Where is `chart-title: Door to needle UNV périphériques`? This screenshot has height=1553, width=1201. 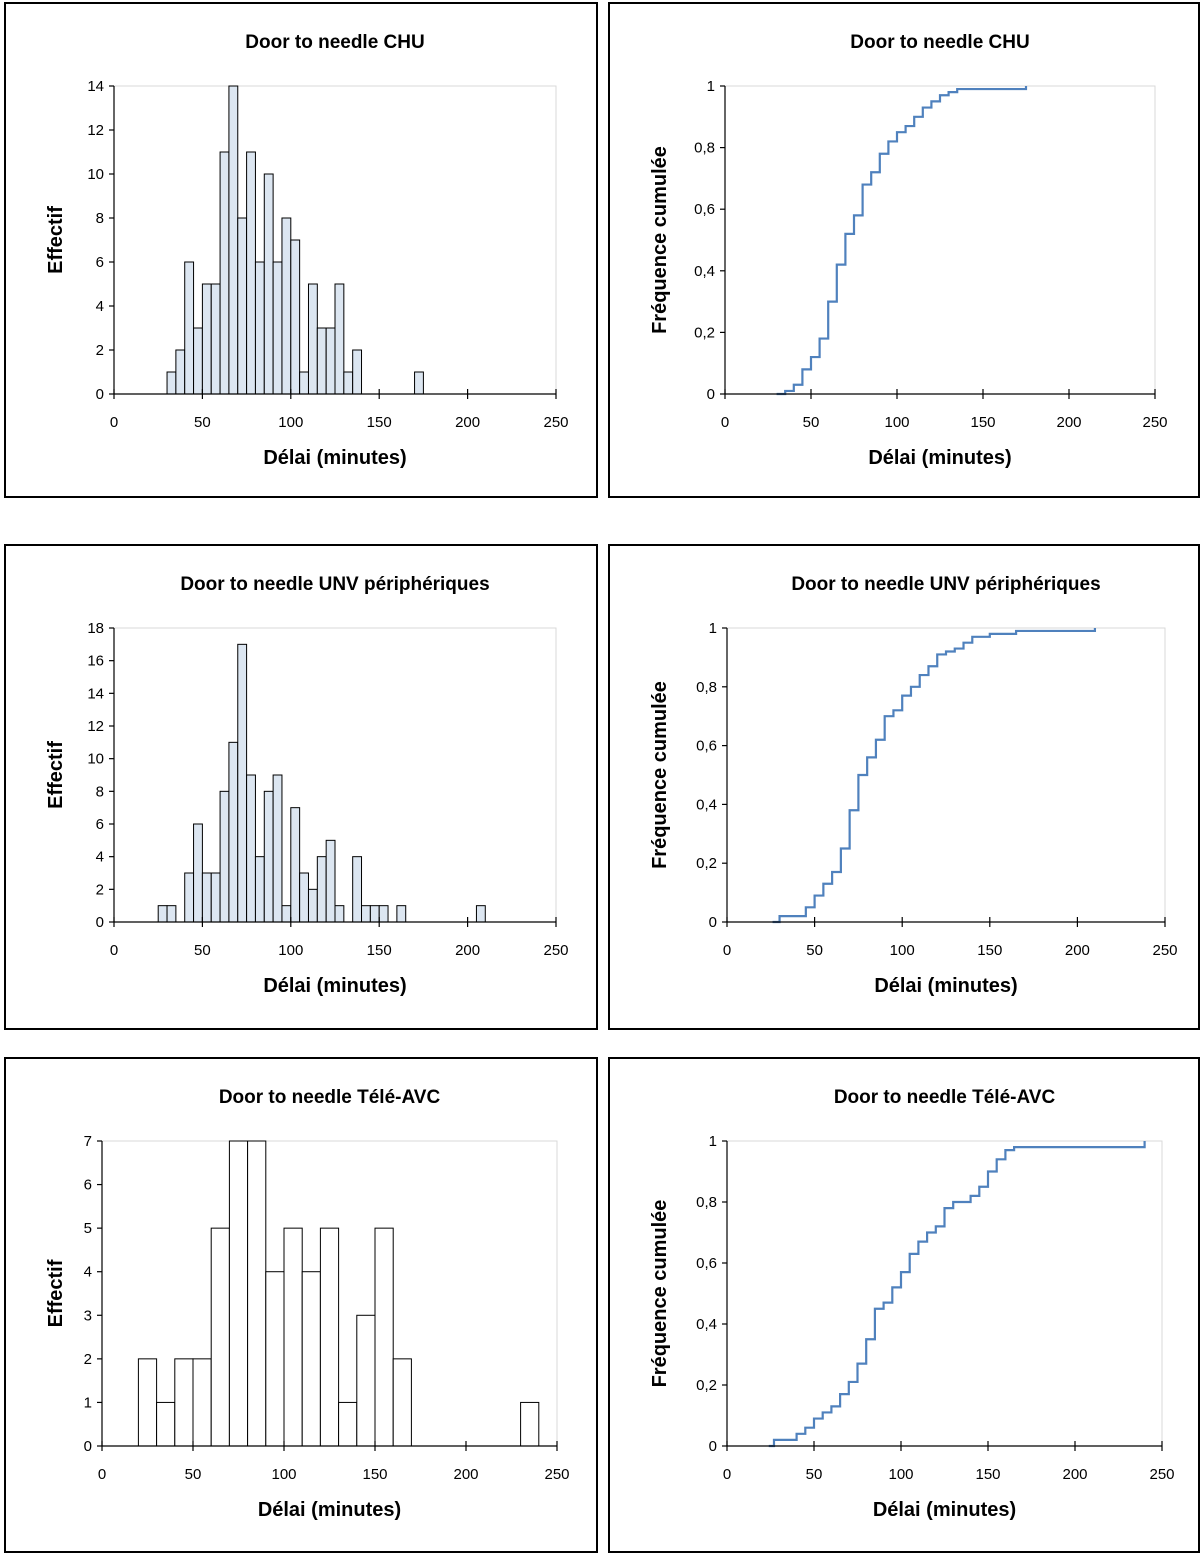
chart-title: Door to needle UNV périphériques is located at coordinates (334, 584).